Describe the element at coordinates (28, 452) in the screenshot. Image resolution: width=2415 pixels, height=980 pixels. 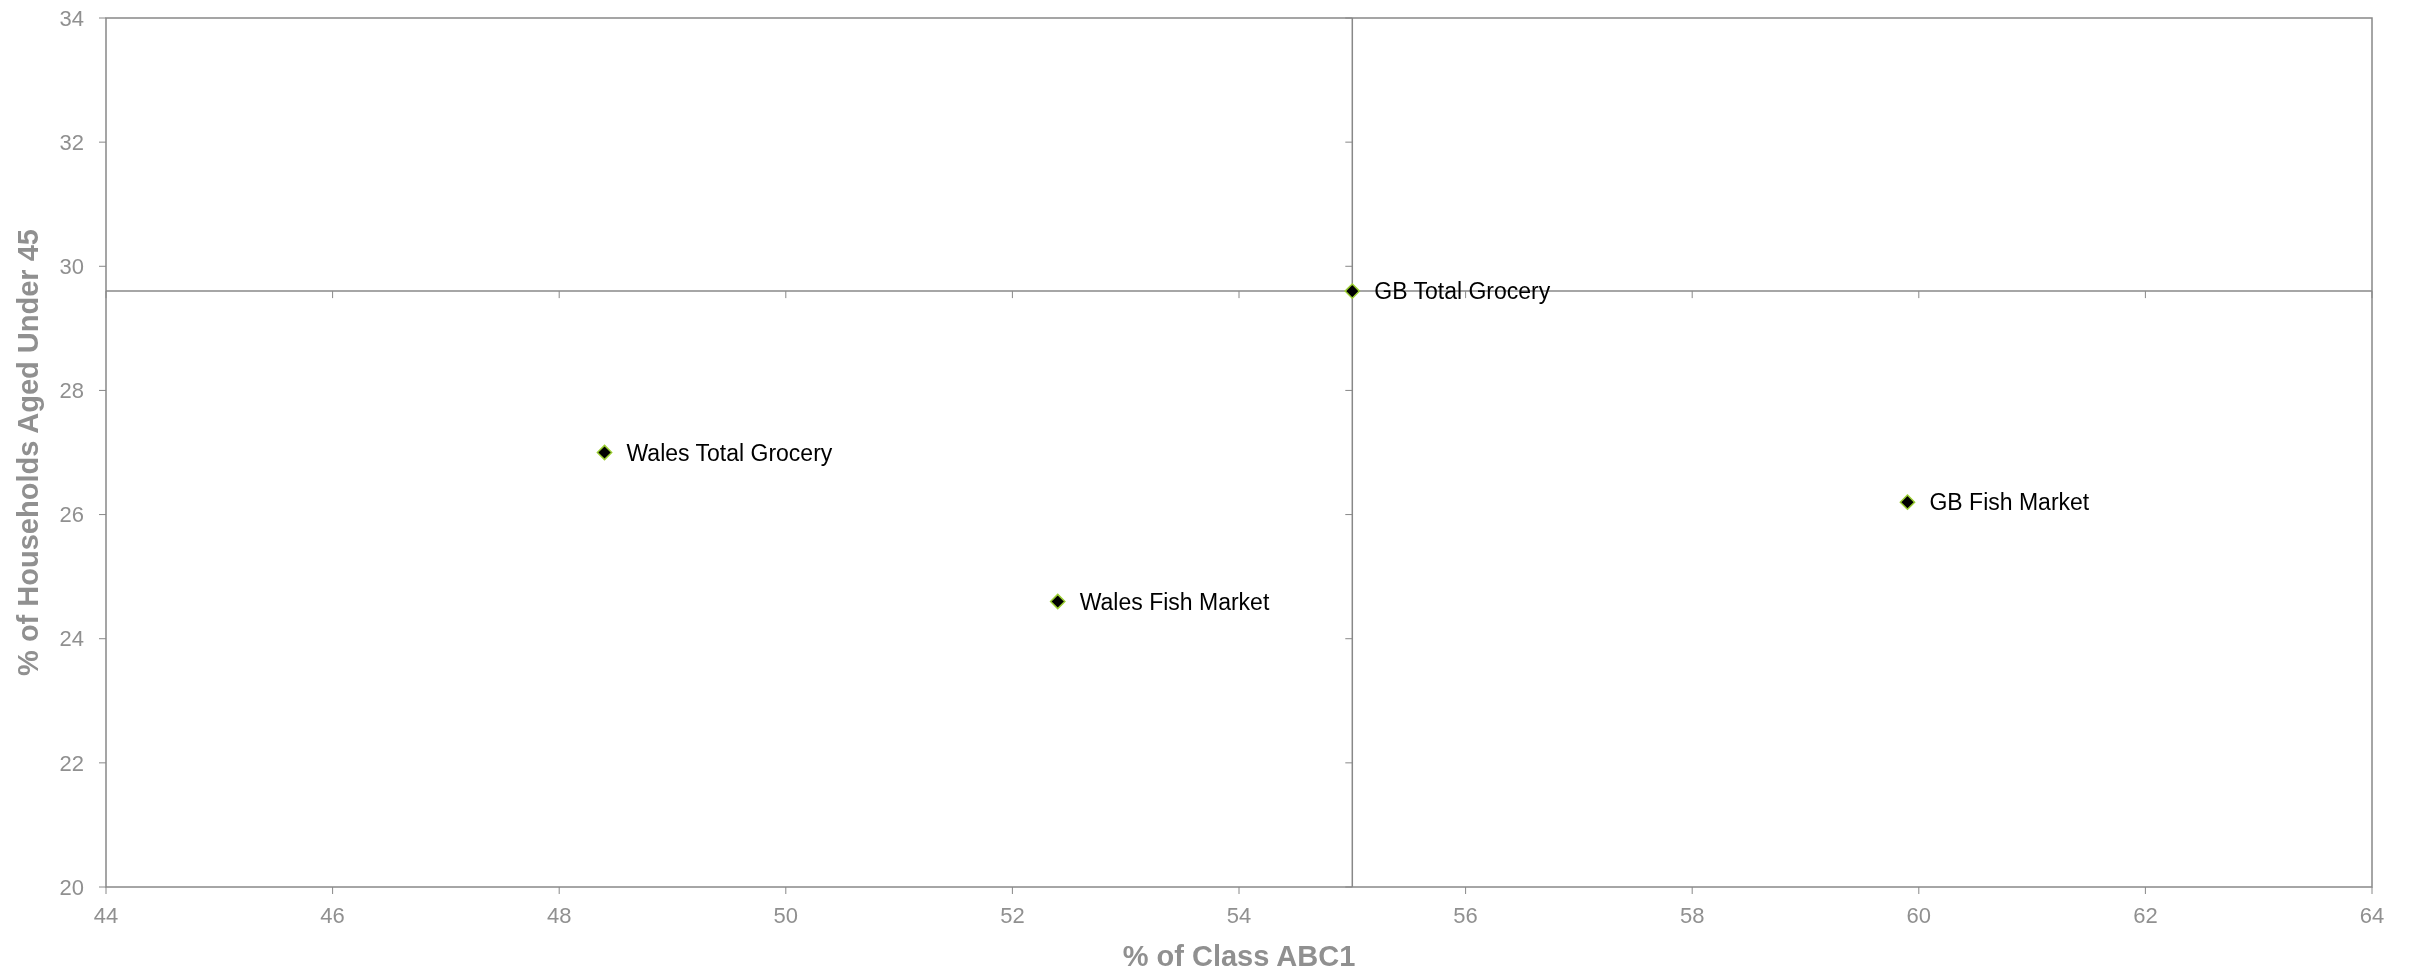
I see `y-axis-title: % of Households Aged Under 45` at that location.